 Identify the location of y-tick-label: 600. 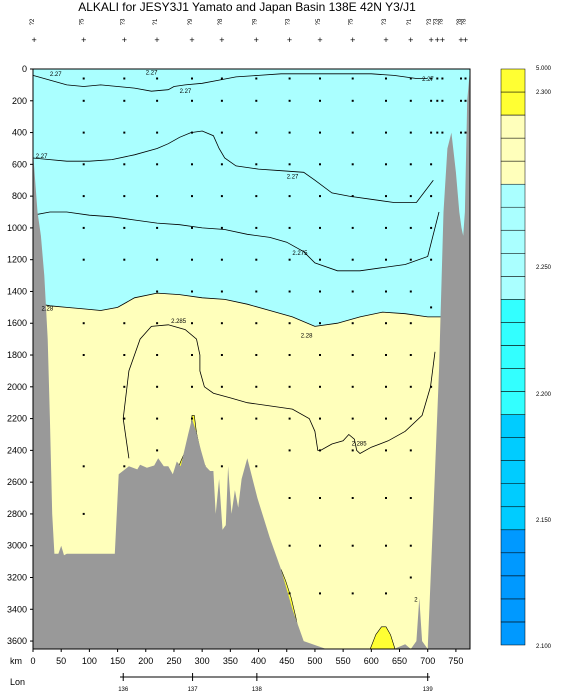
(19, 164).